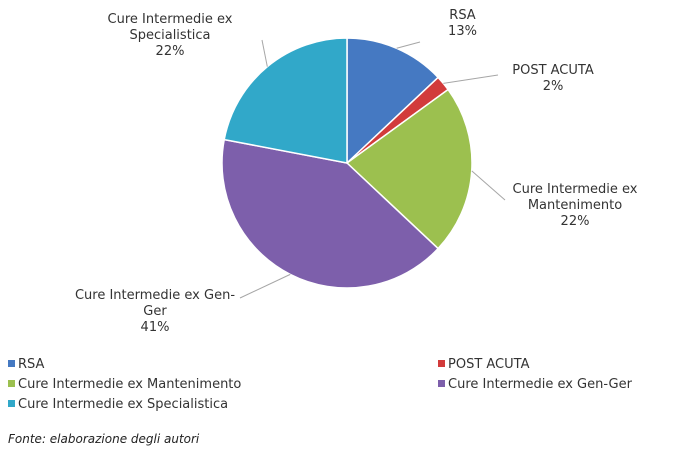 This screenshot has height=457, width=691. I want to click on data-label: Cure Intermedie ex Gen-Ger 41%, so click(155, 312).